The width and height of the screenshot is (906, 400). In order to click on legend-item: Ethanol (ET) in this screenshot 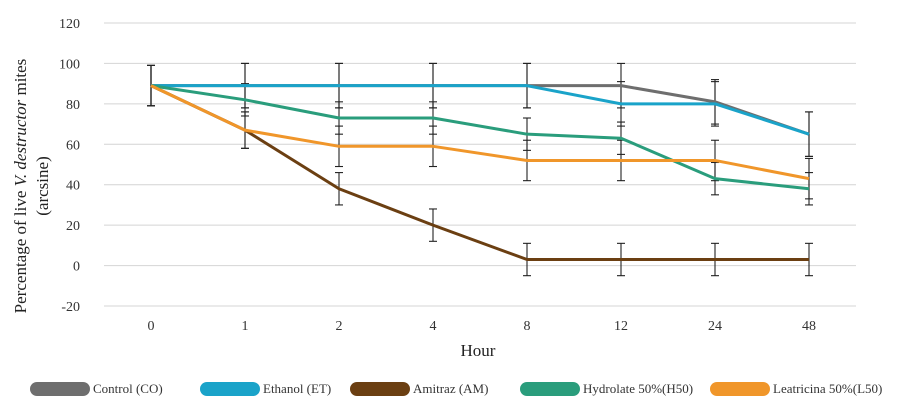, I will do `click(265, 388)`.